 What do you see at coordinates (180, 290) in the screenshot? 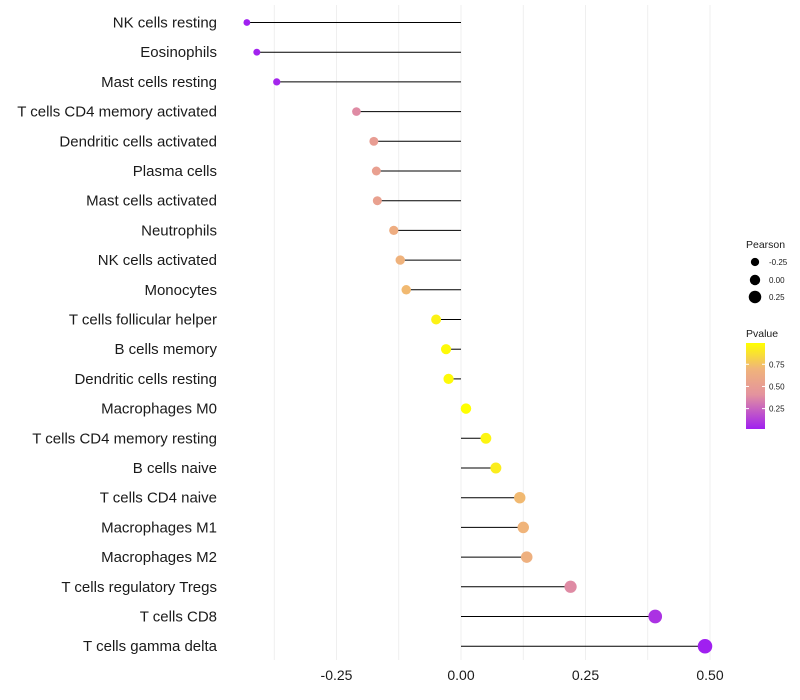
I see `y-tick-label: Monocytes` at bounding box center [180, 290].